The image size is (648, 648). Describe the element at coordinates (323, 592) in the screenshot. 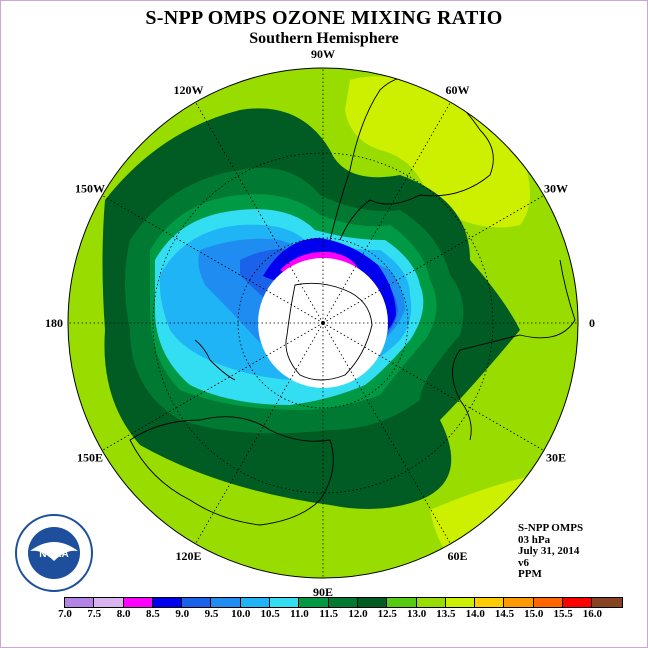

I see `longitude-label: 90E` at that location.